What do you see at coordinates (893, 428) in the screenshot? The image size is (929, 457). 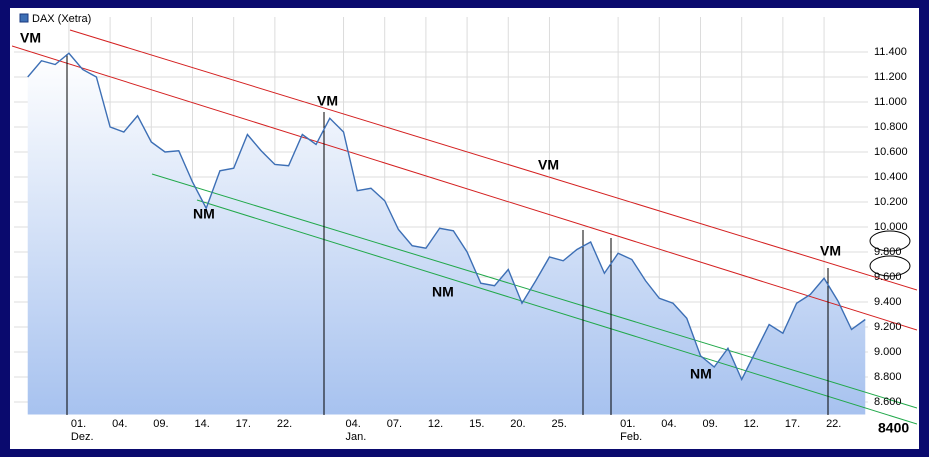 I see `annotation: 8400` at bounding box center [893, 428].